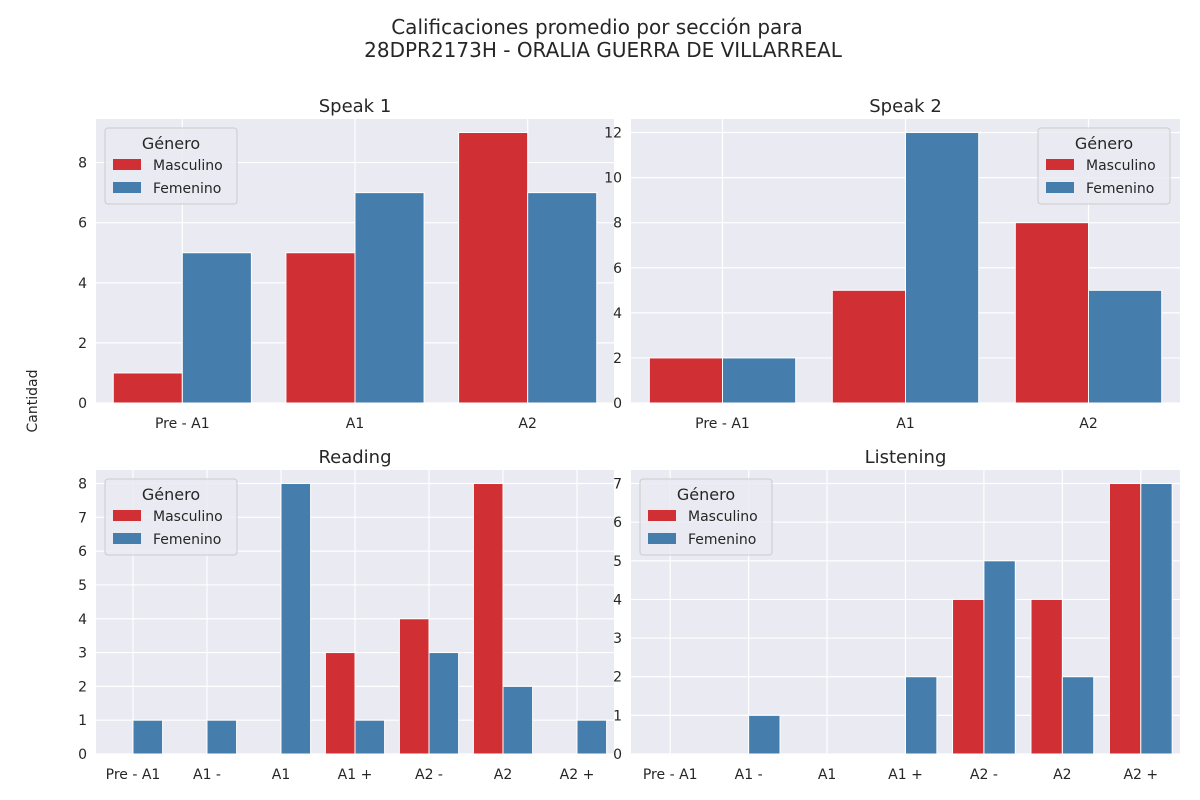  What do you see at coordinates (354, 457) in the screenshot?
I see `panel-title: Reading` at bounding box center [354, 457].